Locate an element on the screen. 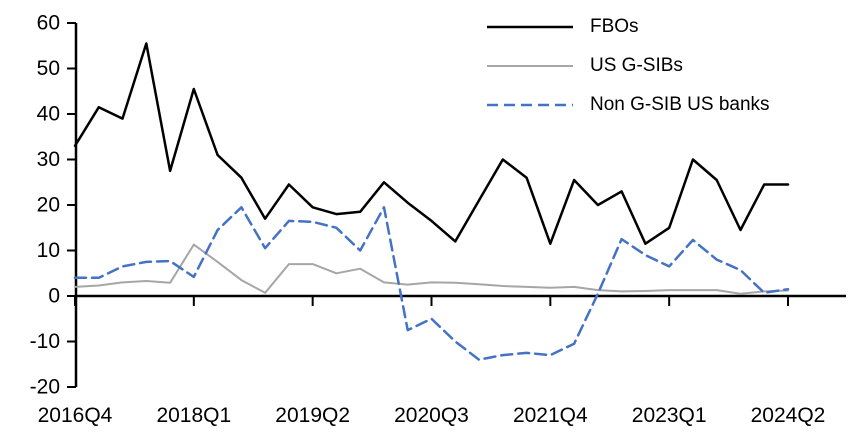 The image size is (852, 442). x-axis-tick-label: 2024Q2 is located at coordinates (788, 415).